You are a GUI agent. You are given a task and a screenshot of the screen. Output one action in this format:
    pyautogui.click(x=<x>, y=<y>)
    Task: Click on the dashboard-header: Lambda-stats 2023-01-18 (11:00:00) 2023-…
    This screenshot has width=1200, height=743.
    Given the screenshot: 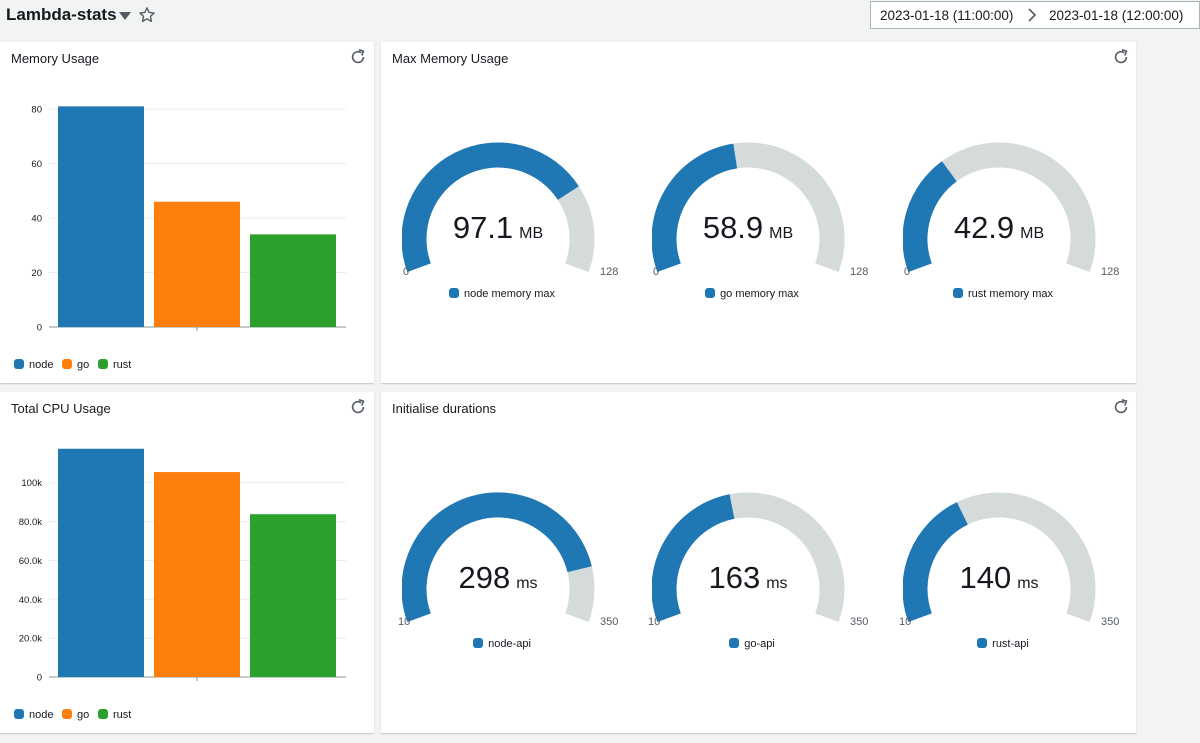 What is the action you would take?
    pyautogui.click(x=600, y=18)
    